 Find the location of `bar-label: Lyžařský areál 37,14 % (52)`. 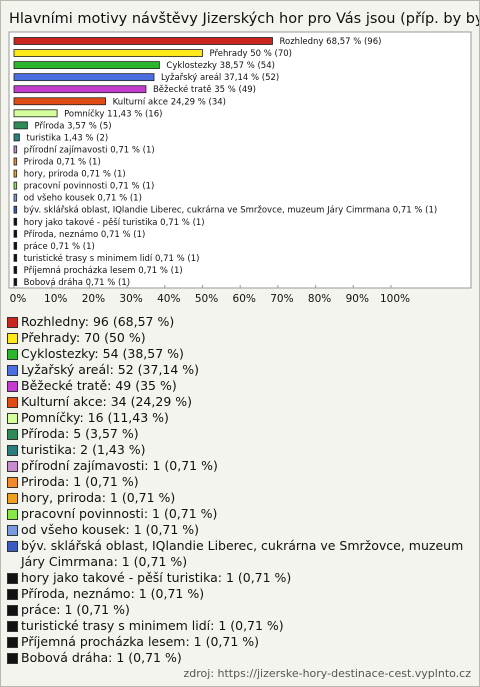

bar-label: Lyžařský areál 37,14 % (52) is located at coordinates (220, 78).